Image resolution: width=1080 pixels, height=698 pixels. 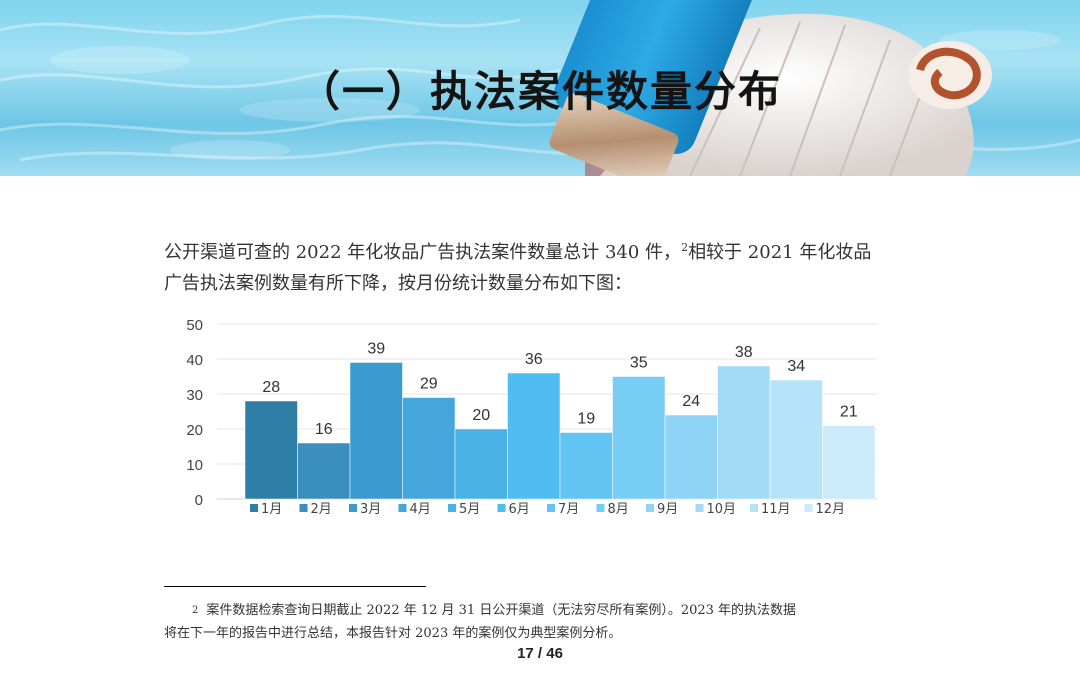 What do you see at coordinates (295, 586) in the screenshot?
I see `footnote-divider` at bounding box center [295, 586].